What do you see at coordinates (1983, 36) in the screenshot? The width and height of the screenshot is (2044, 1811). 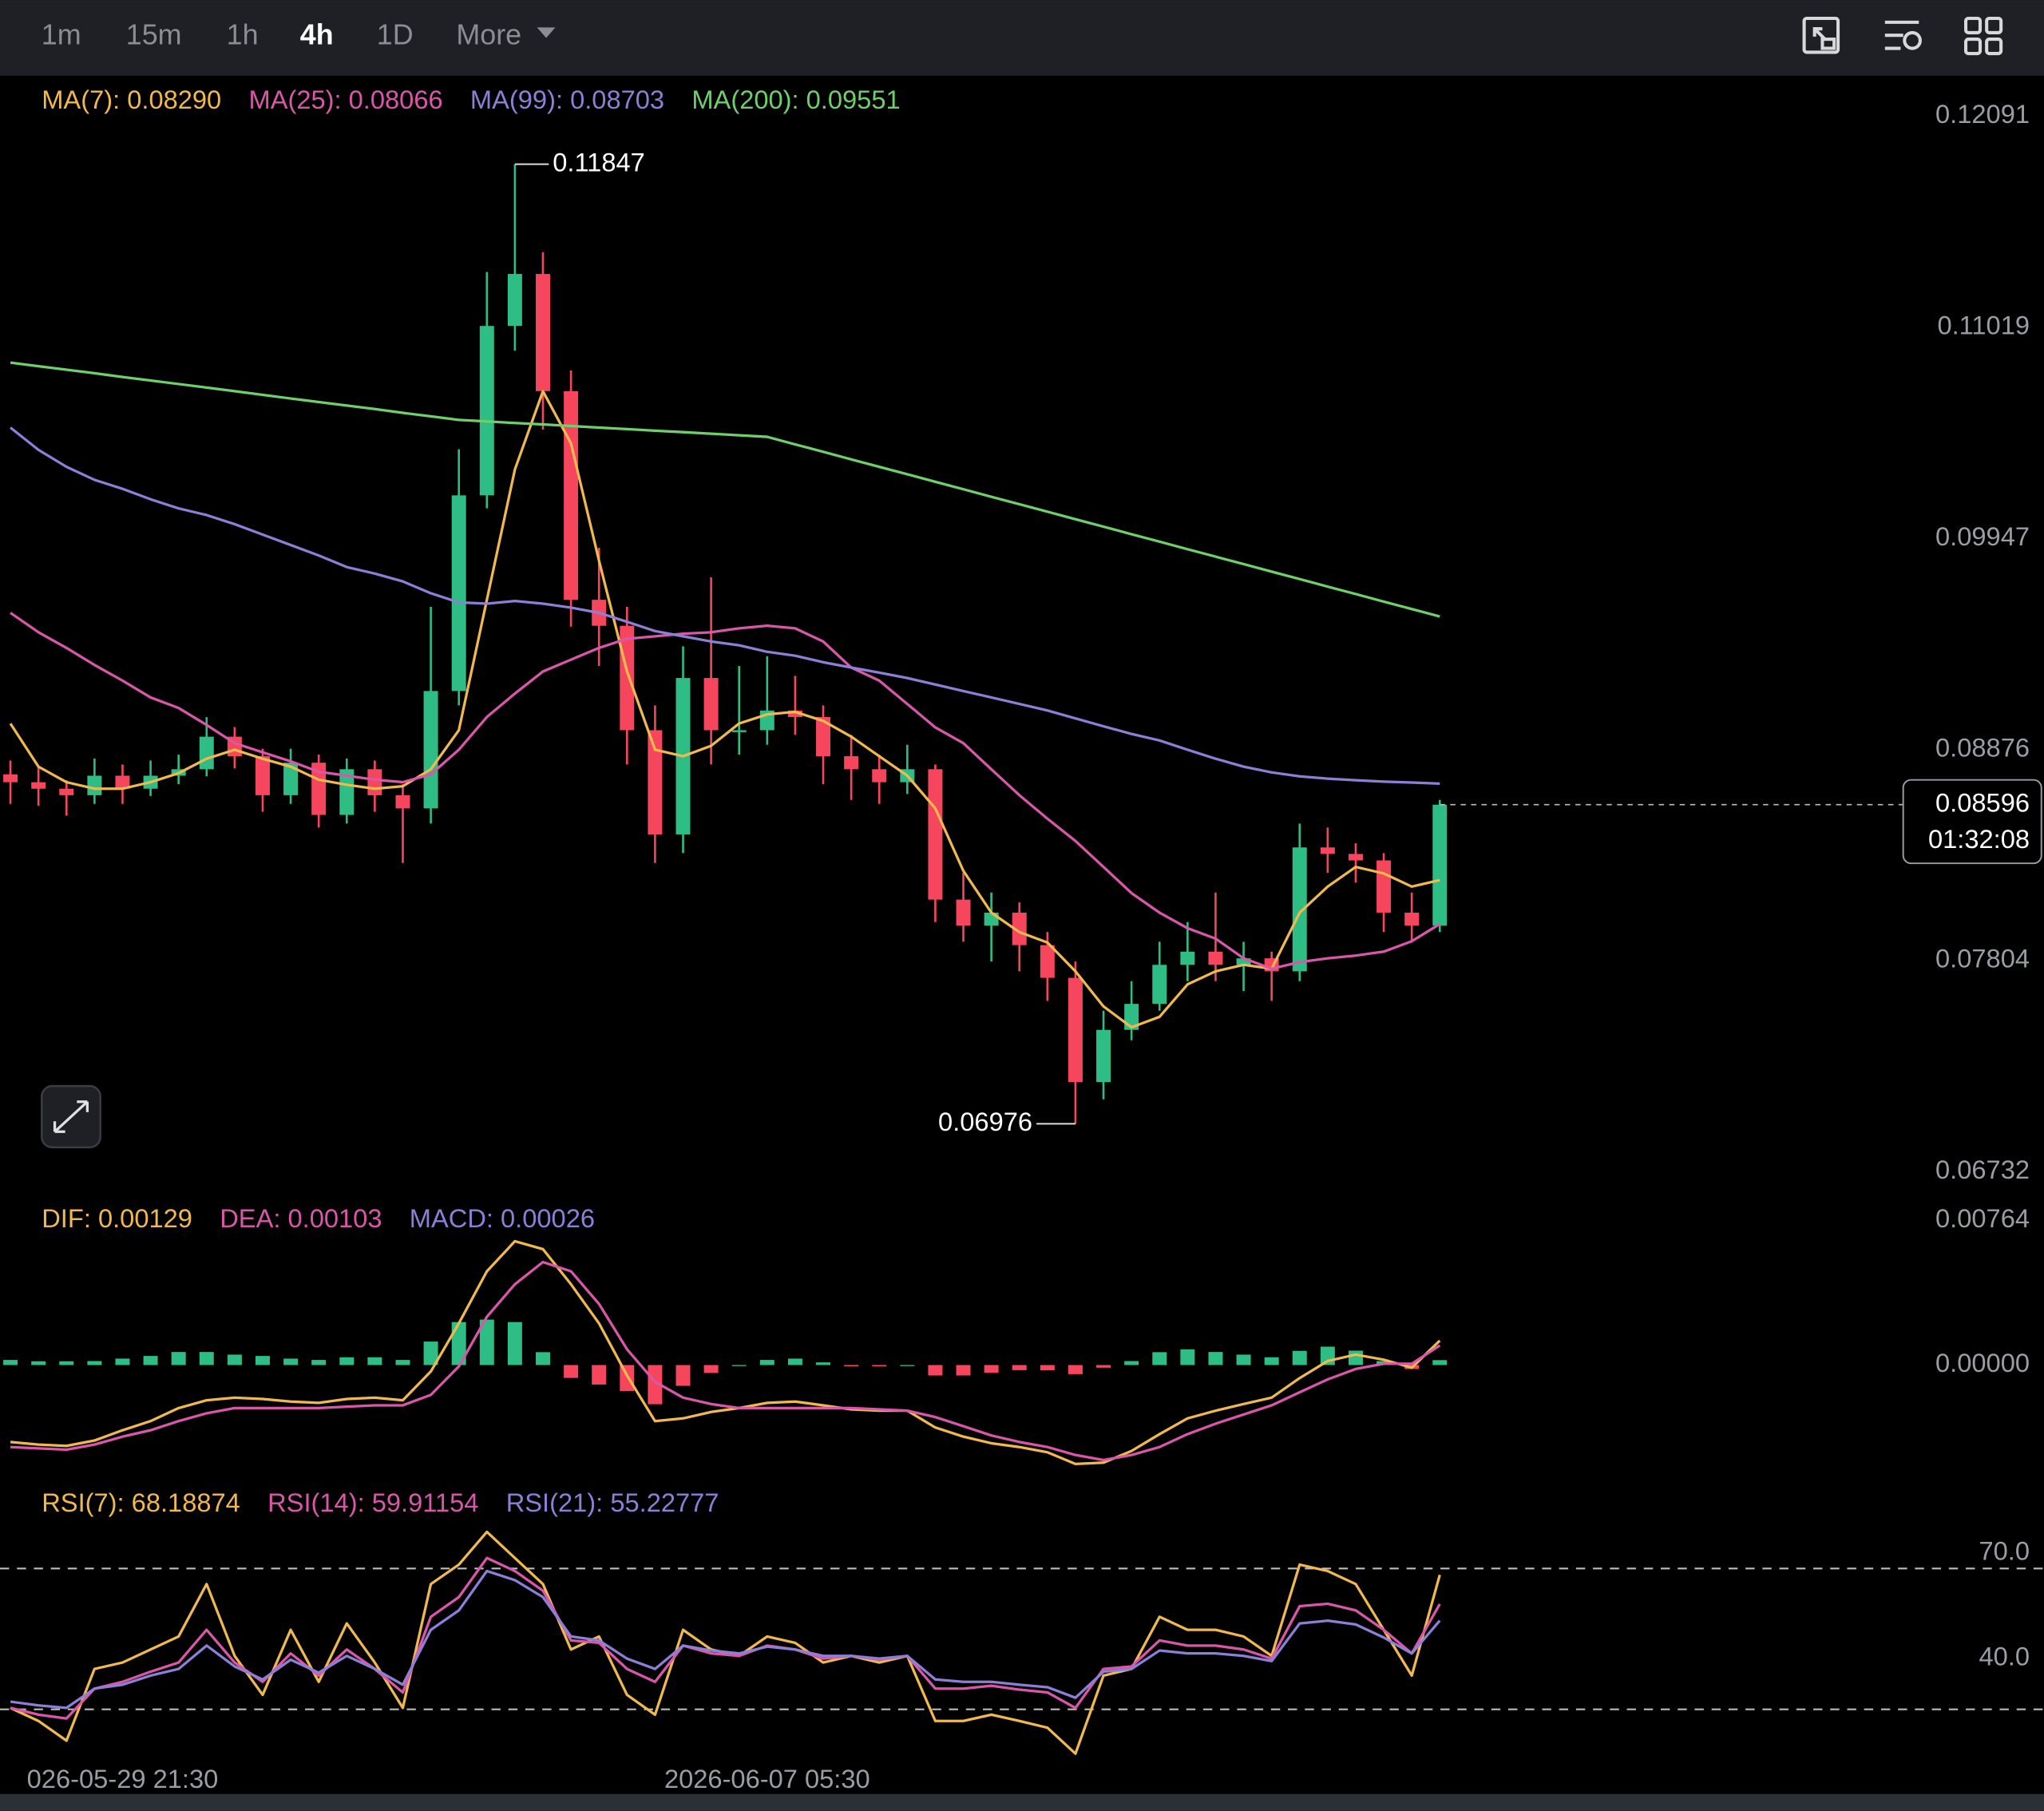 I see `layout-icon` at bounding box center [1983, 36].